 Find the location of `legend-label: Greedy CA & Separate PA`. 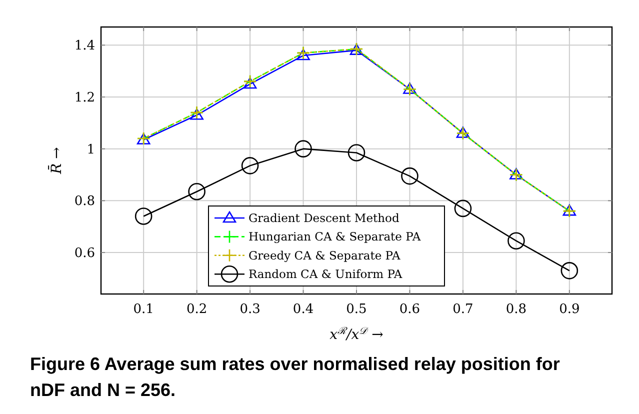

legend-label: Greedy CA & Separate PA is located at coordinates (324, 255).